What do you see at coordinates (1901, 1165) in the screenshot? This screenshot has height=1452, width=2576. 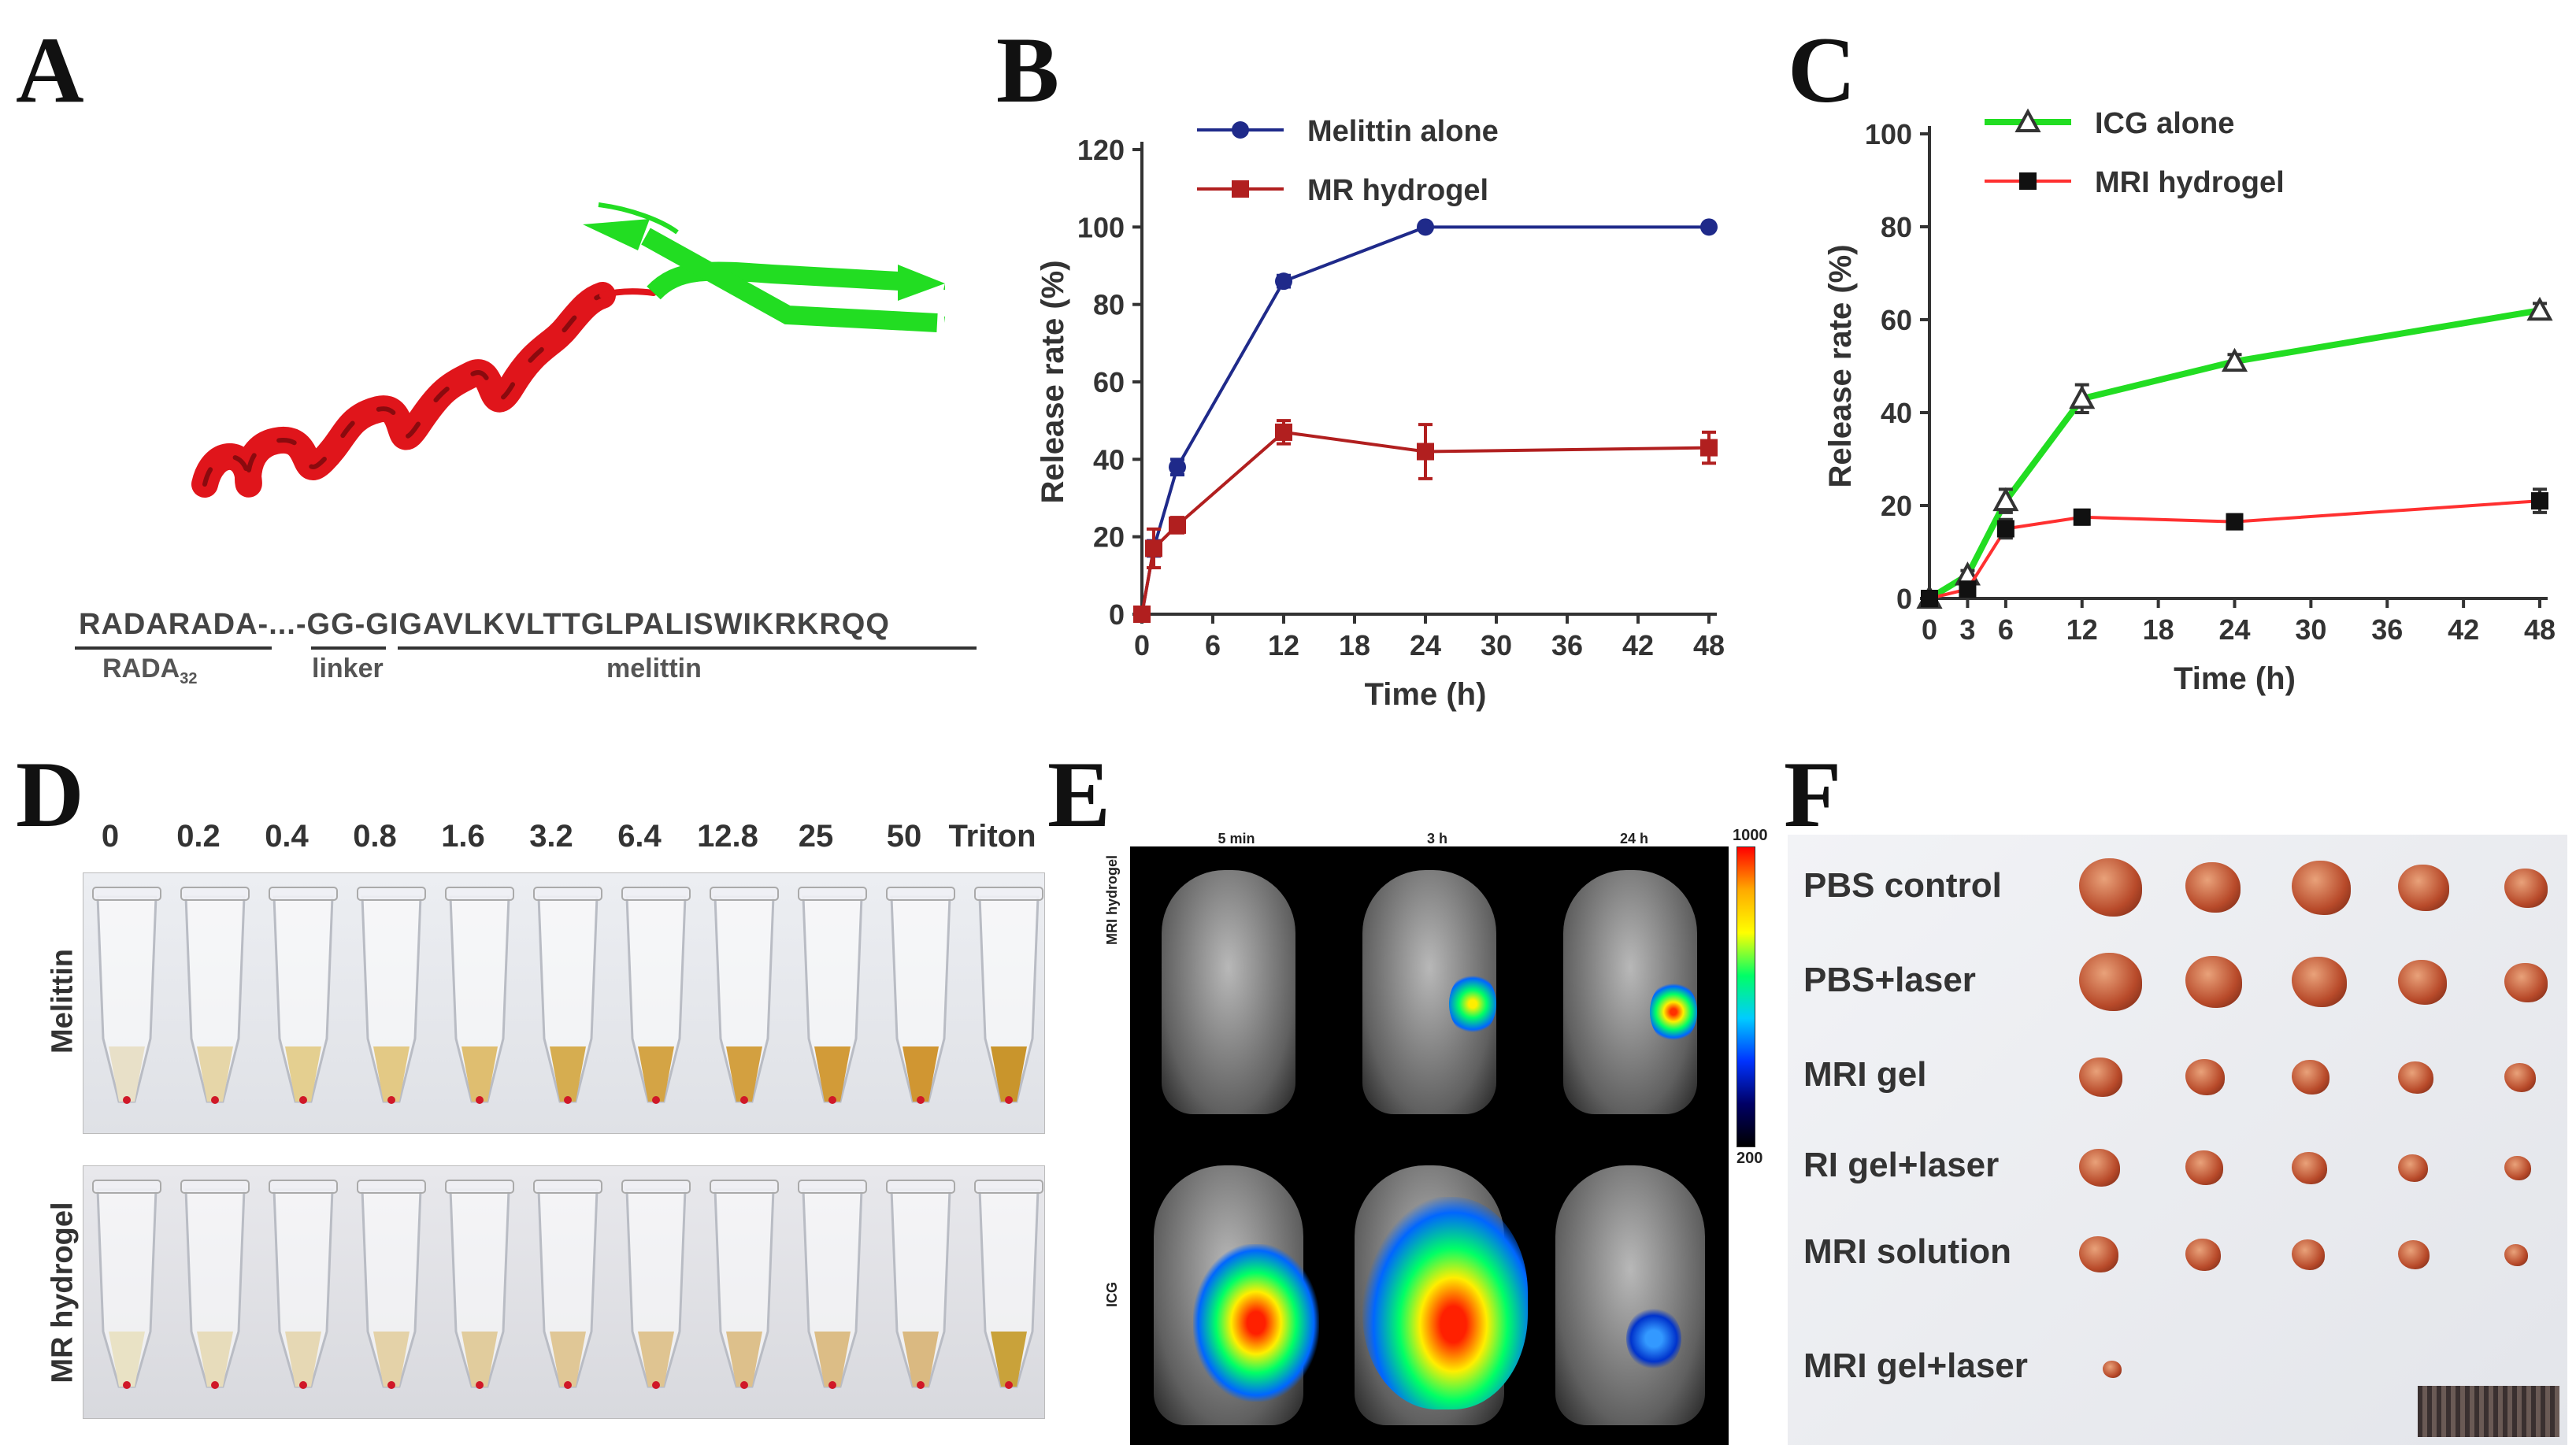 I see `group-label: RI gel+laser` at bounding box center [1901, 1165].